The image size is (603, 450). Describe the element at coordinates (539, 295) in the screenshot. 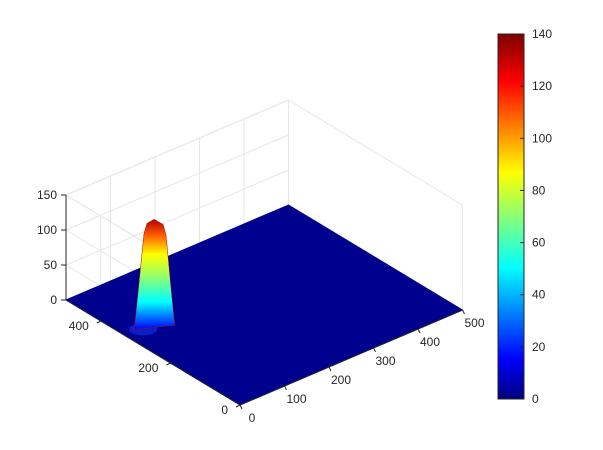

I see `colorbar-tick-label-40: 40` at that location.